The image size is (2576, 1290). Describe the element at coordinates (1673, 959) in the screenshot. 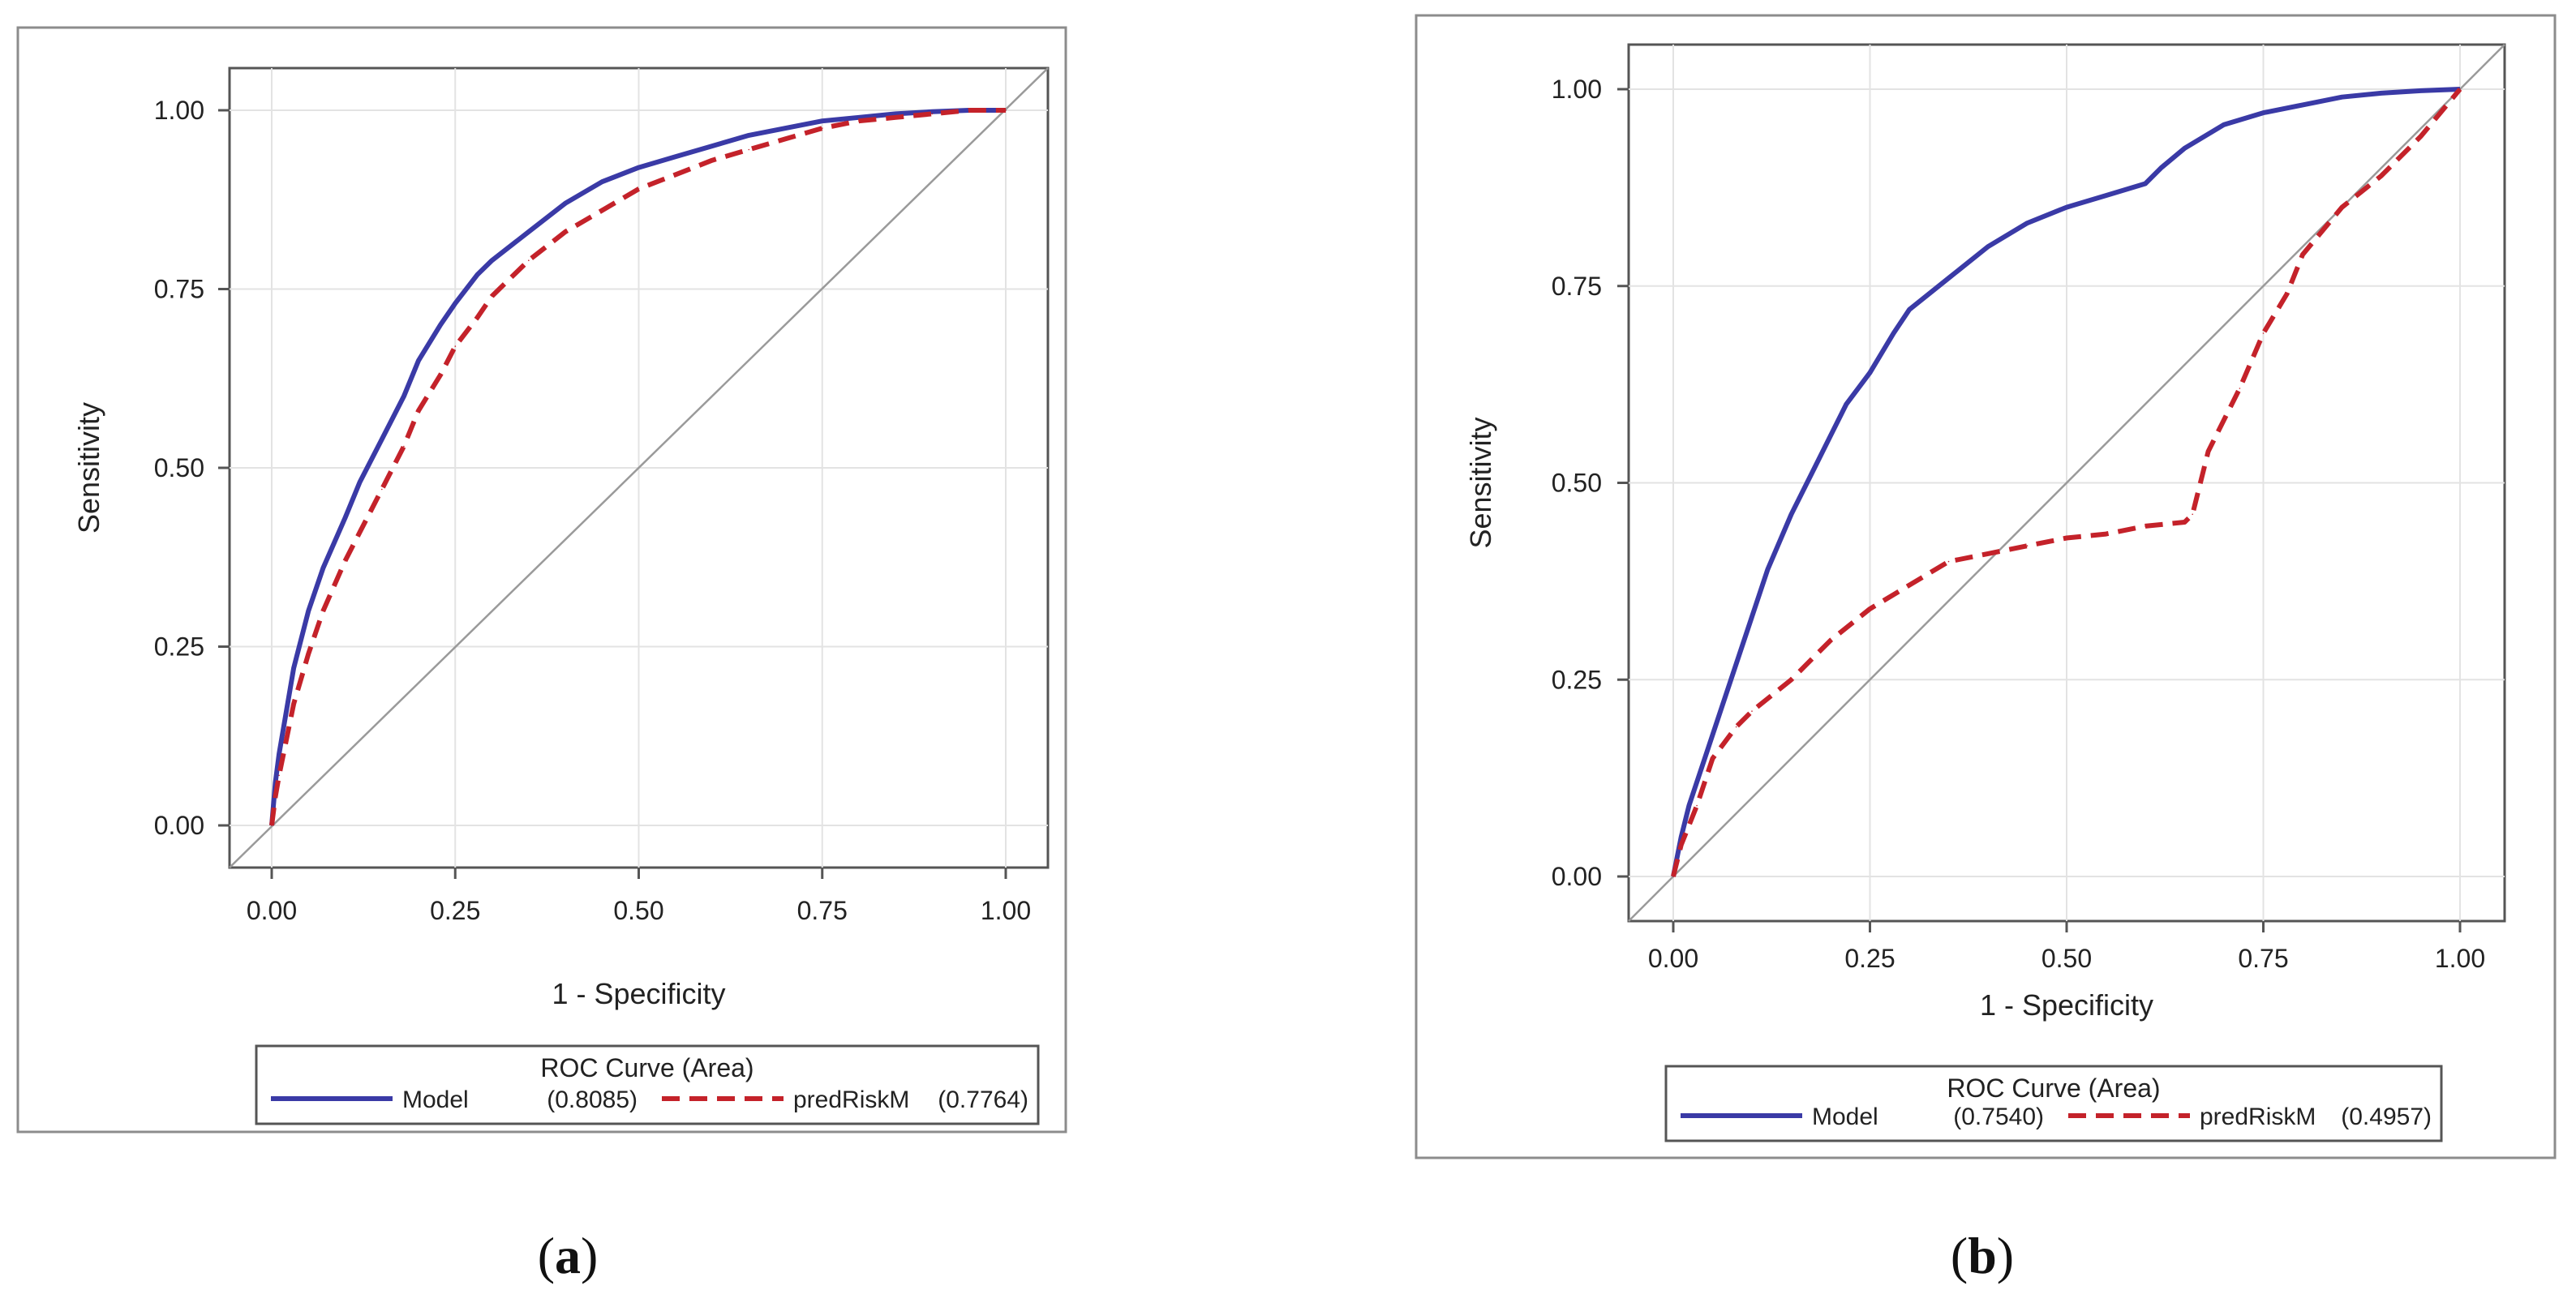

I see `x-tick-label: 0.00` at that location.